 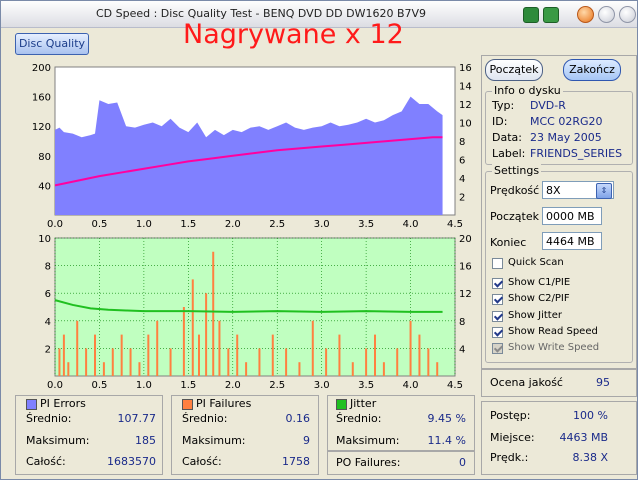 What do you see at coordinates (63, 403) in the screenshot?
I see `pi-errors-title: PI Errors` at bounding box center [63, 403].